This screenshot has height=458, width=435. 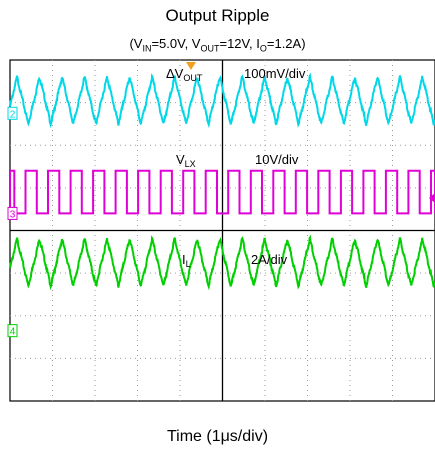 I want to click on trigger-level-marker, so click(x=432, y=198).